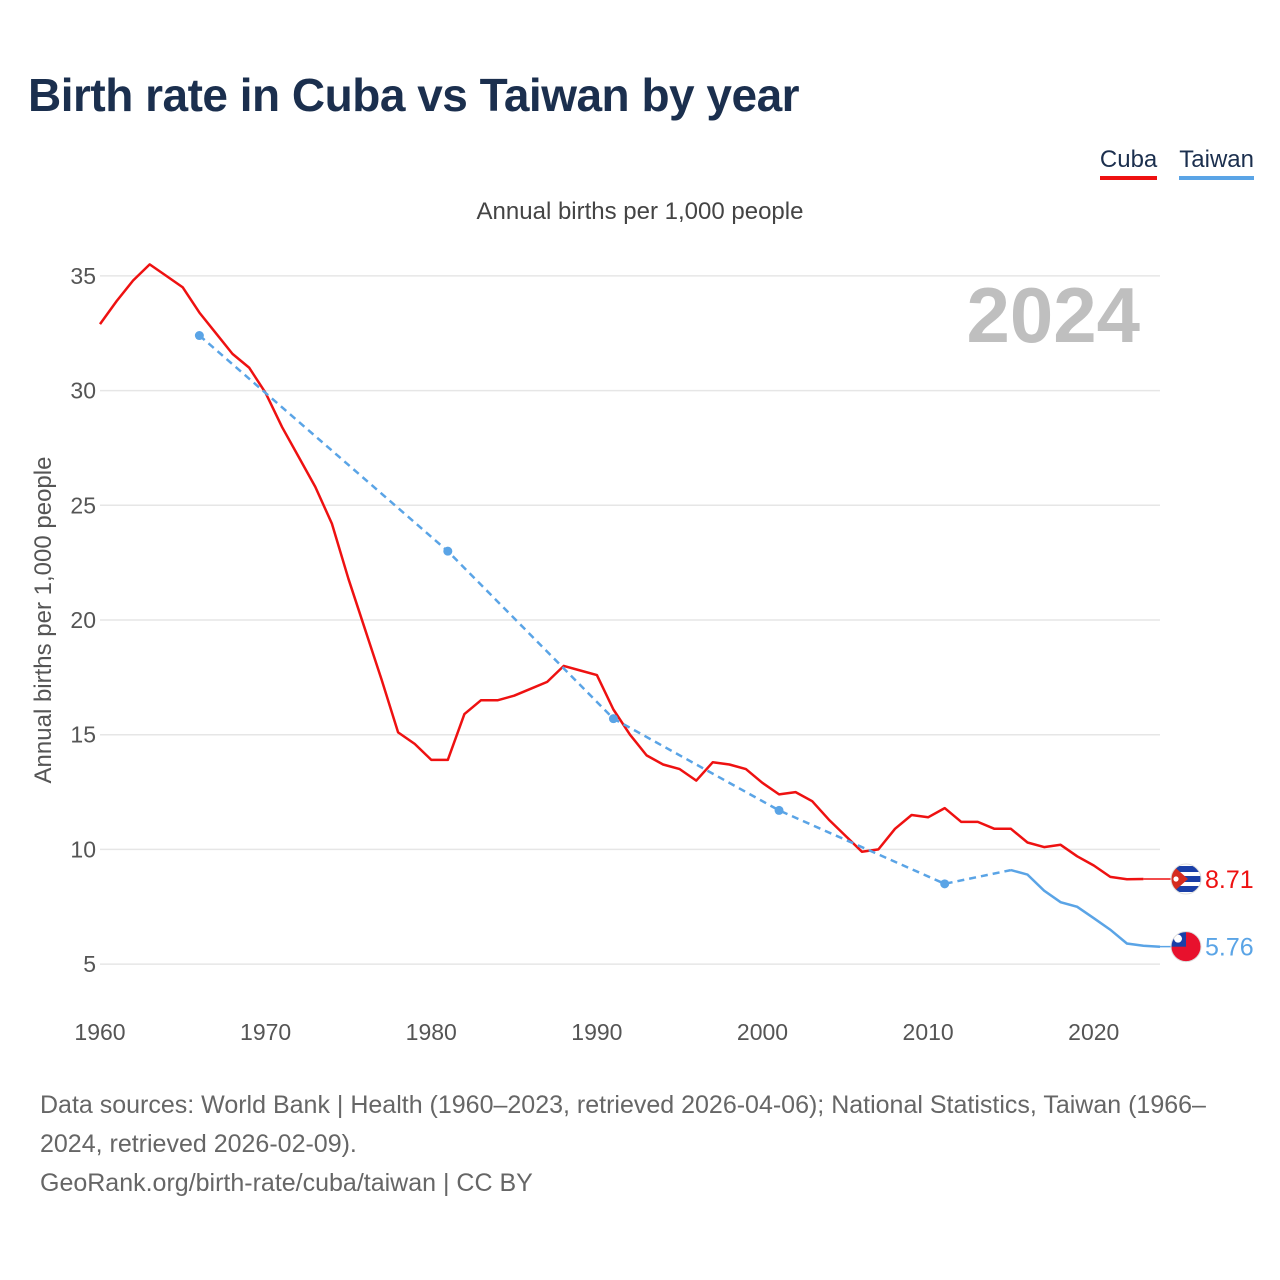 The width and height of the screenshot is (1280, 1280). What do you see at coordinates (265, 1032) in the screenshot?
I see `x-tick-label: 1970` at bounding box center [265, 1032].